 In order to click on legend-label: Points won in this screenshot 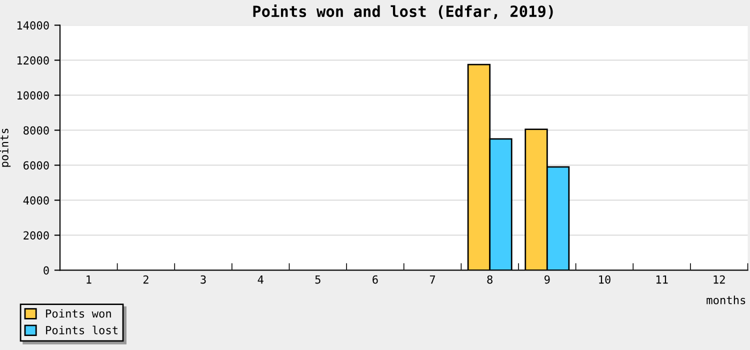, I will do `click(78, 313)`.